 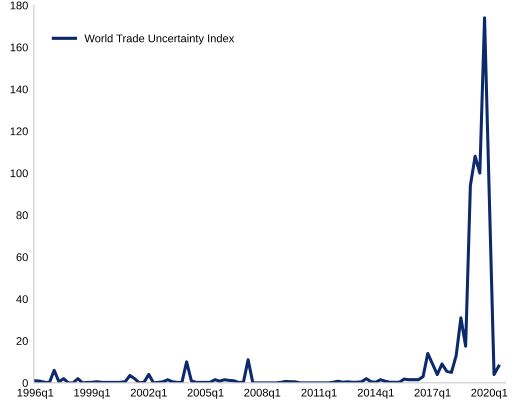 I want to click on x-tick-label: 1996q1, so click(x=36, y=393).